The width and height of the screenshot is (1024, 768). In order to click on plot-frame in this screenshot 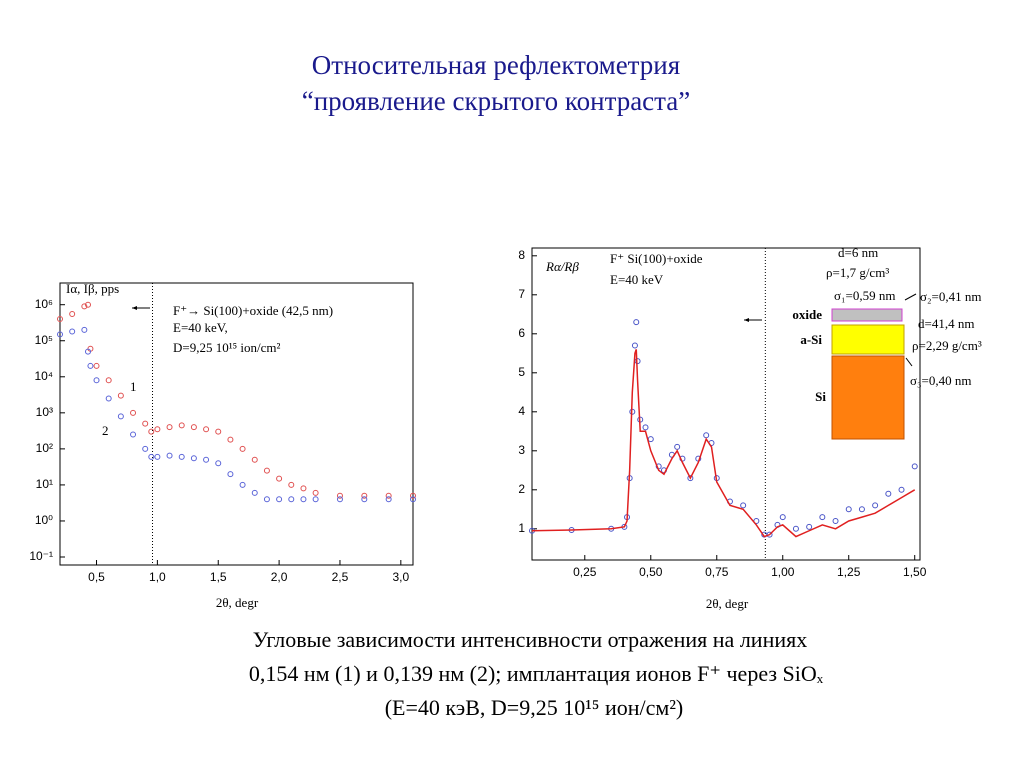, I will do `click(236, 424)`.